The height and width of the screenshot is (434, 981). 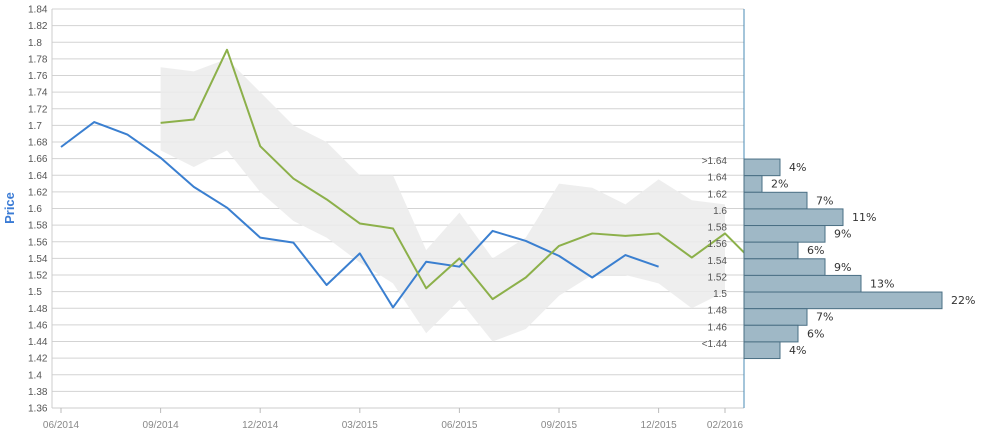 What do you see at coordinates (38, 409) in the screenshot?
I see `y-tick-label: 1.36` at bounding box center [38, 409].